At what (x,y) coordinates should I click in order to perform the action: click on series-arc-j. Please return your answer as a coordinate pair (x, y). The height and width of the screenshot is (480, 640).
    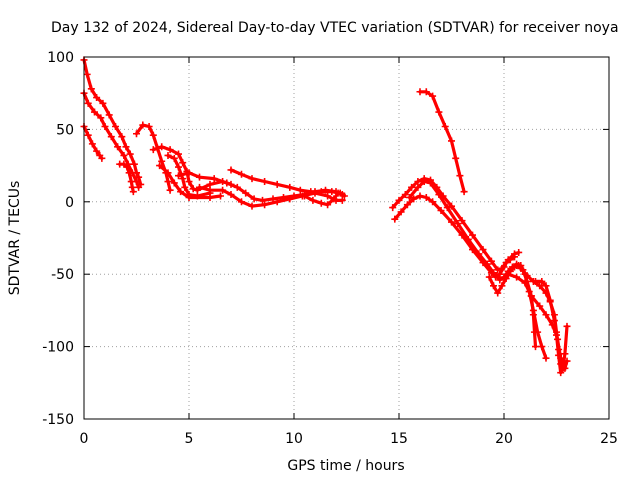
    Looking at the image, I should click on (271, 196).